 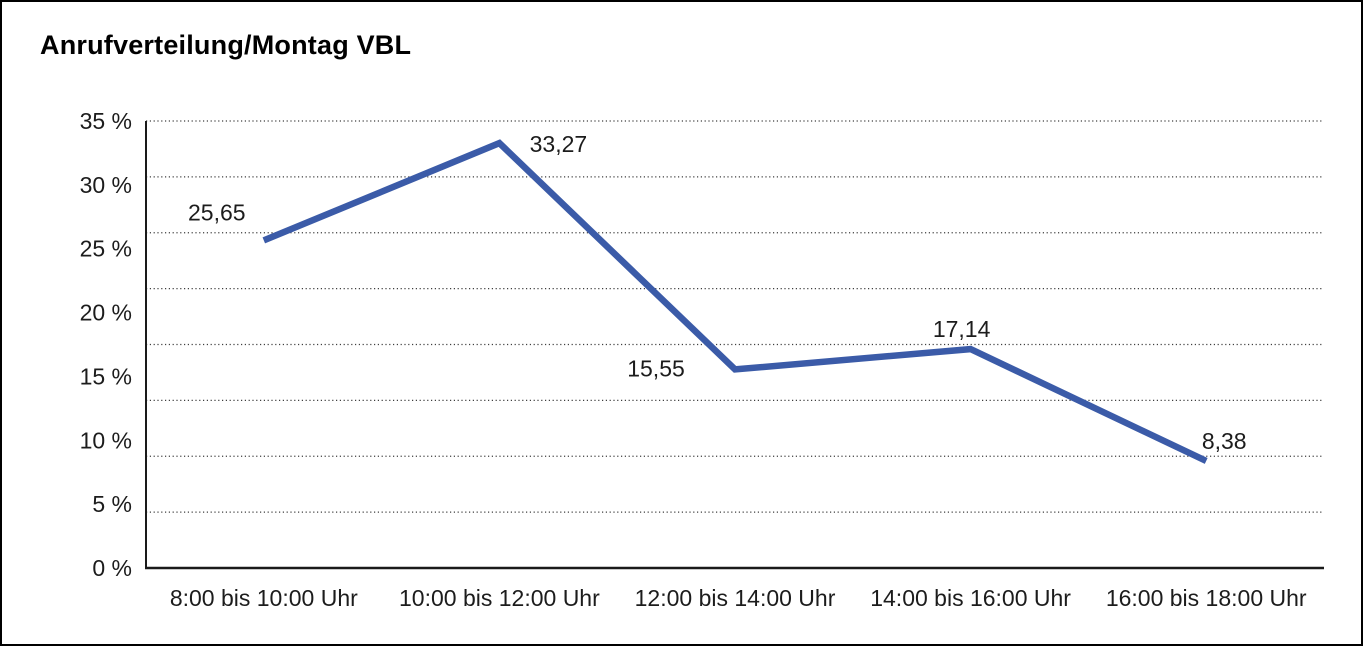 What do you see at coordinates (112, 568) in the screenshot?
I see `y-axis-tick-label: 0 %` at bounding box center [112, 568].